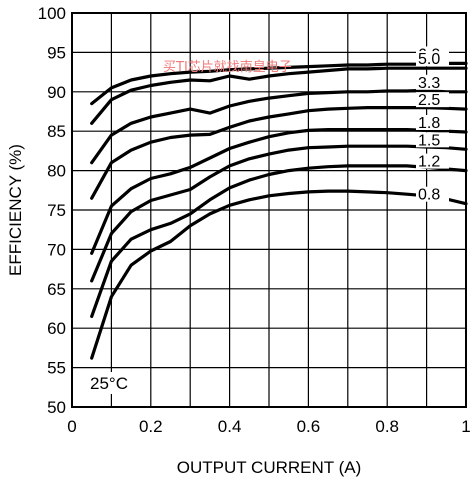 The width and height of the screenshot is (472, 480). I want to click on series-label-1-5: 1.5, so click(429, 140).